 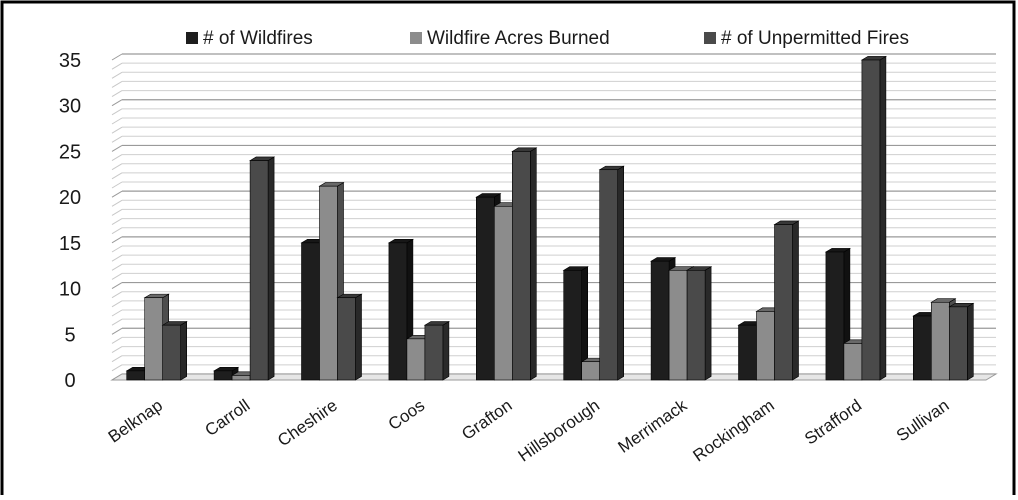 What do you see at coordinates (518, 38) in the screenshot?
I see `legend-label: Wildfire Acres Burned` at bounding box center [518, 38].